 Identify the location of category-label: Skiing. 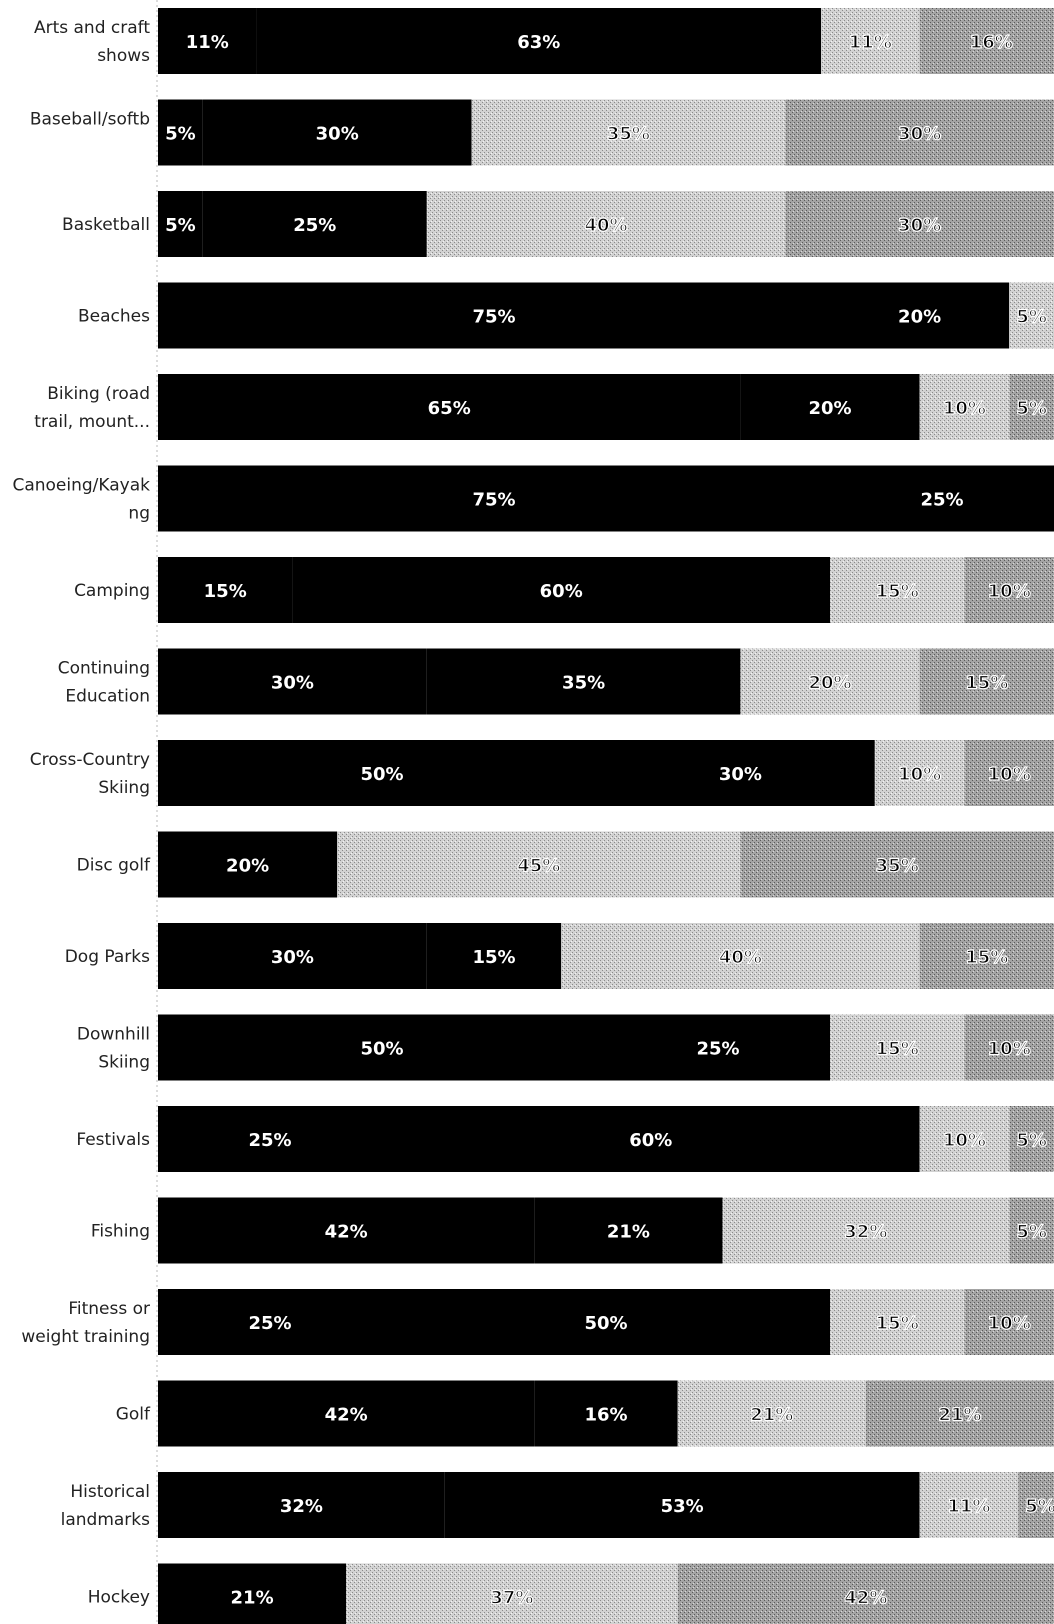
(124, 1063).